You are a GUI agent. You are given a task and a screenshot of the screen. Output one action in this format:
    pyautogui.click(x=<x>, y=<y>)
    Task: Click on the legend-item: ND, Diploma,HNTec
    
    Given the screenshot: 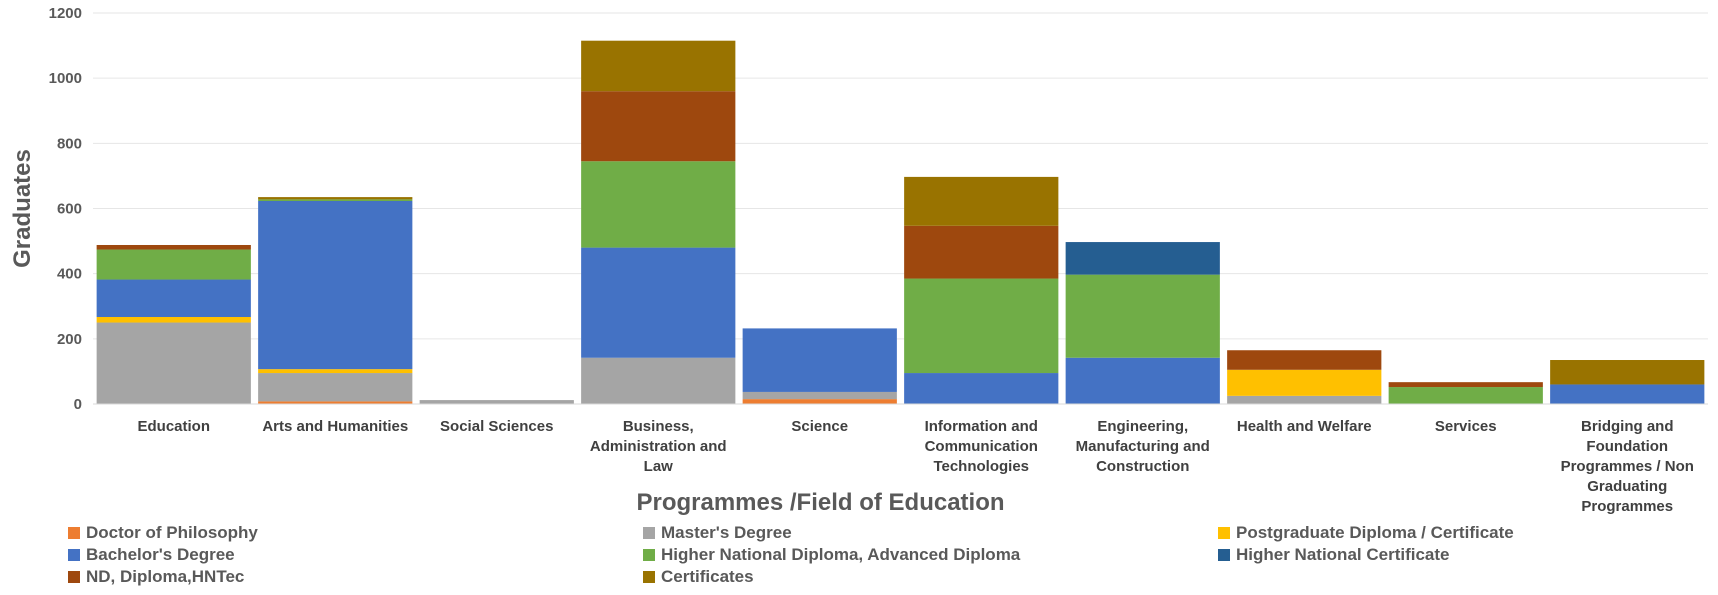 What is the action you would take?
    pyautogui.click(x=156, y=576)
    